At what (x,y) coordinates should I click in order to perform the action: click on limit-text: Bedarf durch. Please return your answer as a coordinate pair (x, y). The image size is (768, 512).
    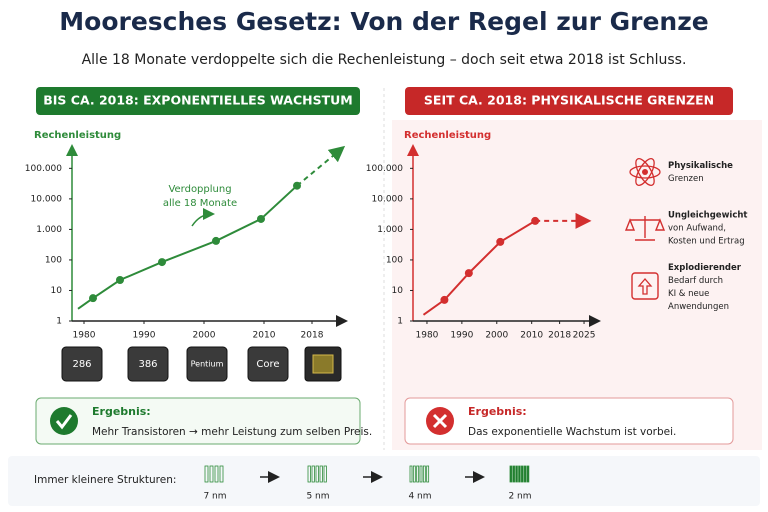
    Looking at the image, I should click on (695, 281).